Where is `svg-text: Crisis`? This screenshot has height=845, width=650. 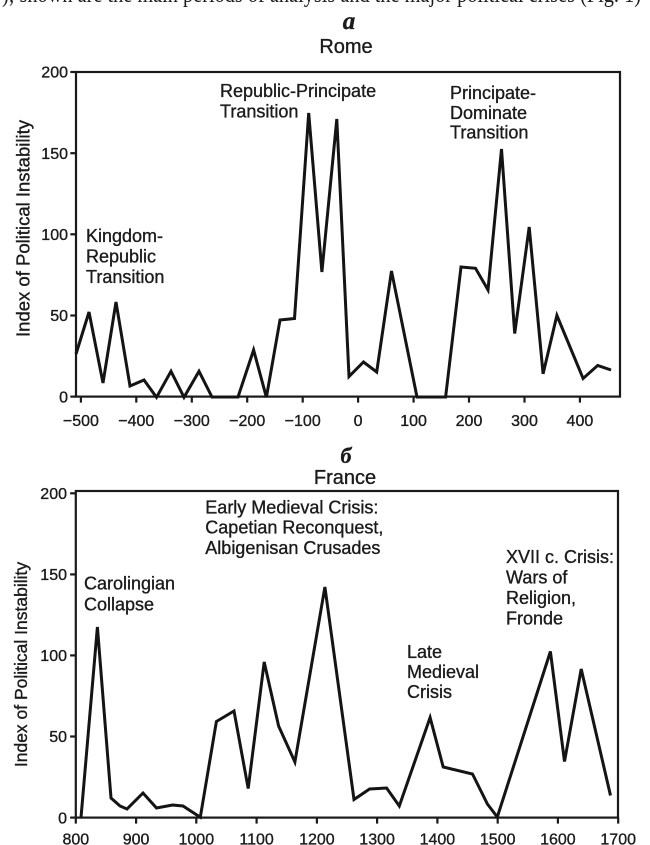
svg-text: Crisis is located at coordinates (429, 692).